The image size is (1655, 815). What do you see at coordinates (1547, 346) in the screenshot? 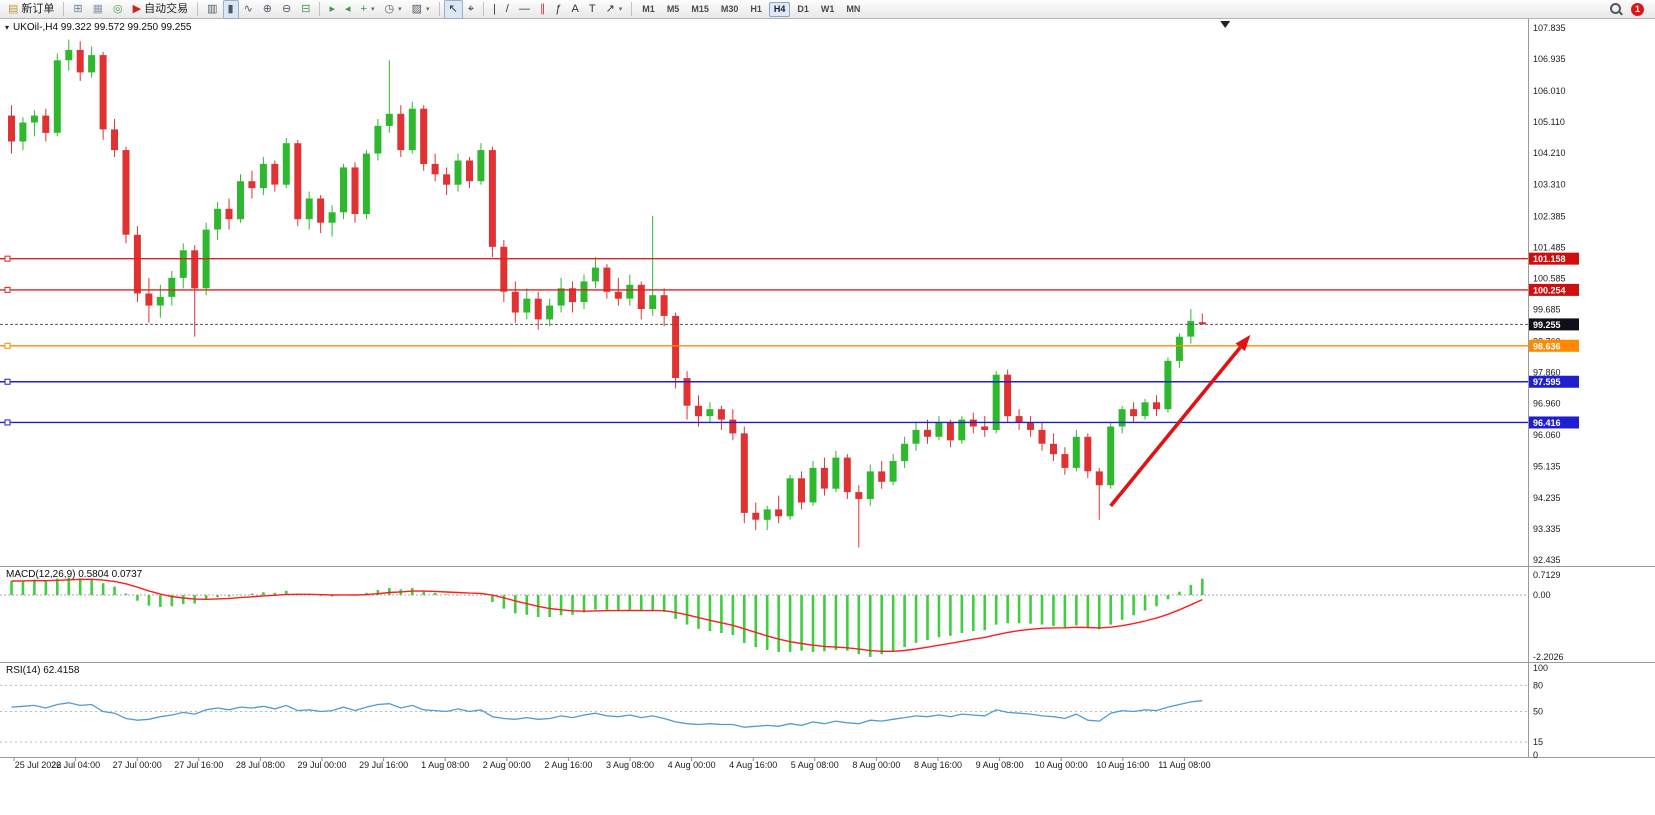
I see `price-level-badge-text: 98.636` at bounding box center [1547, 346].